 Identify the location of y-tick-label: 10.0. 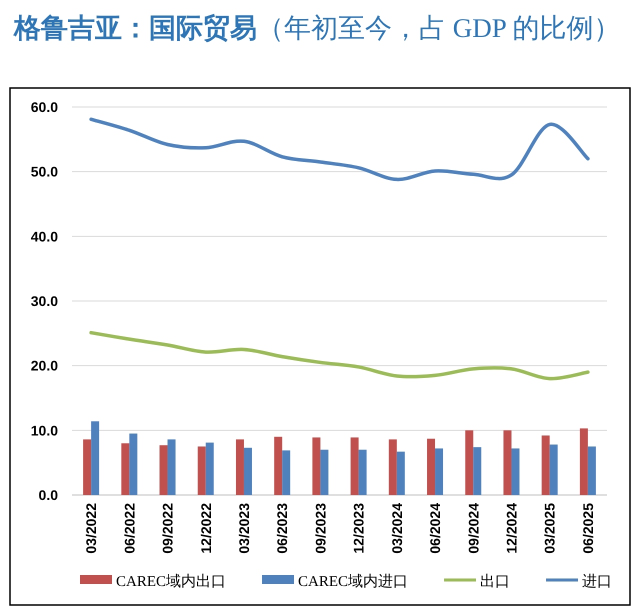
(44, 430).